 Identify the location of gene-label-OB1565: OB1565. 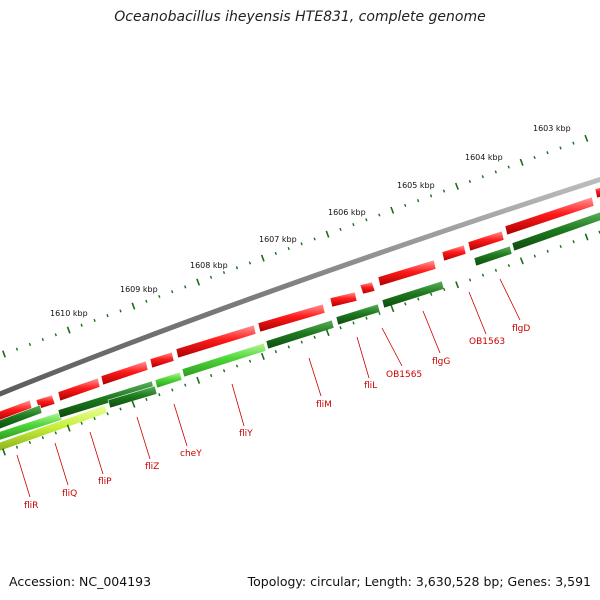
(404, 375).